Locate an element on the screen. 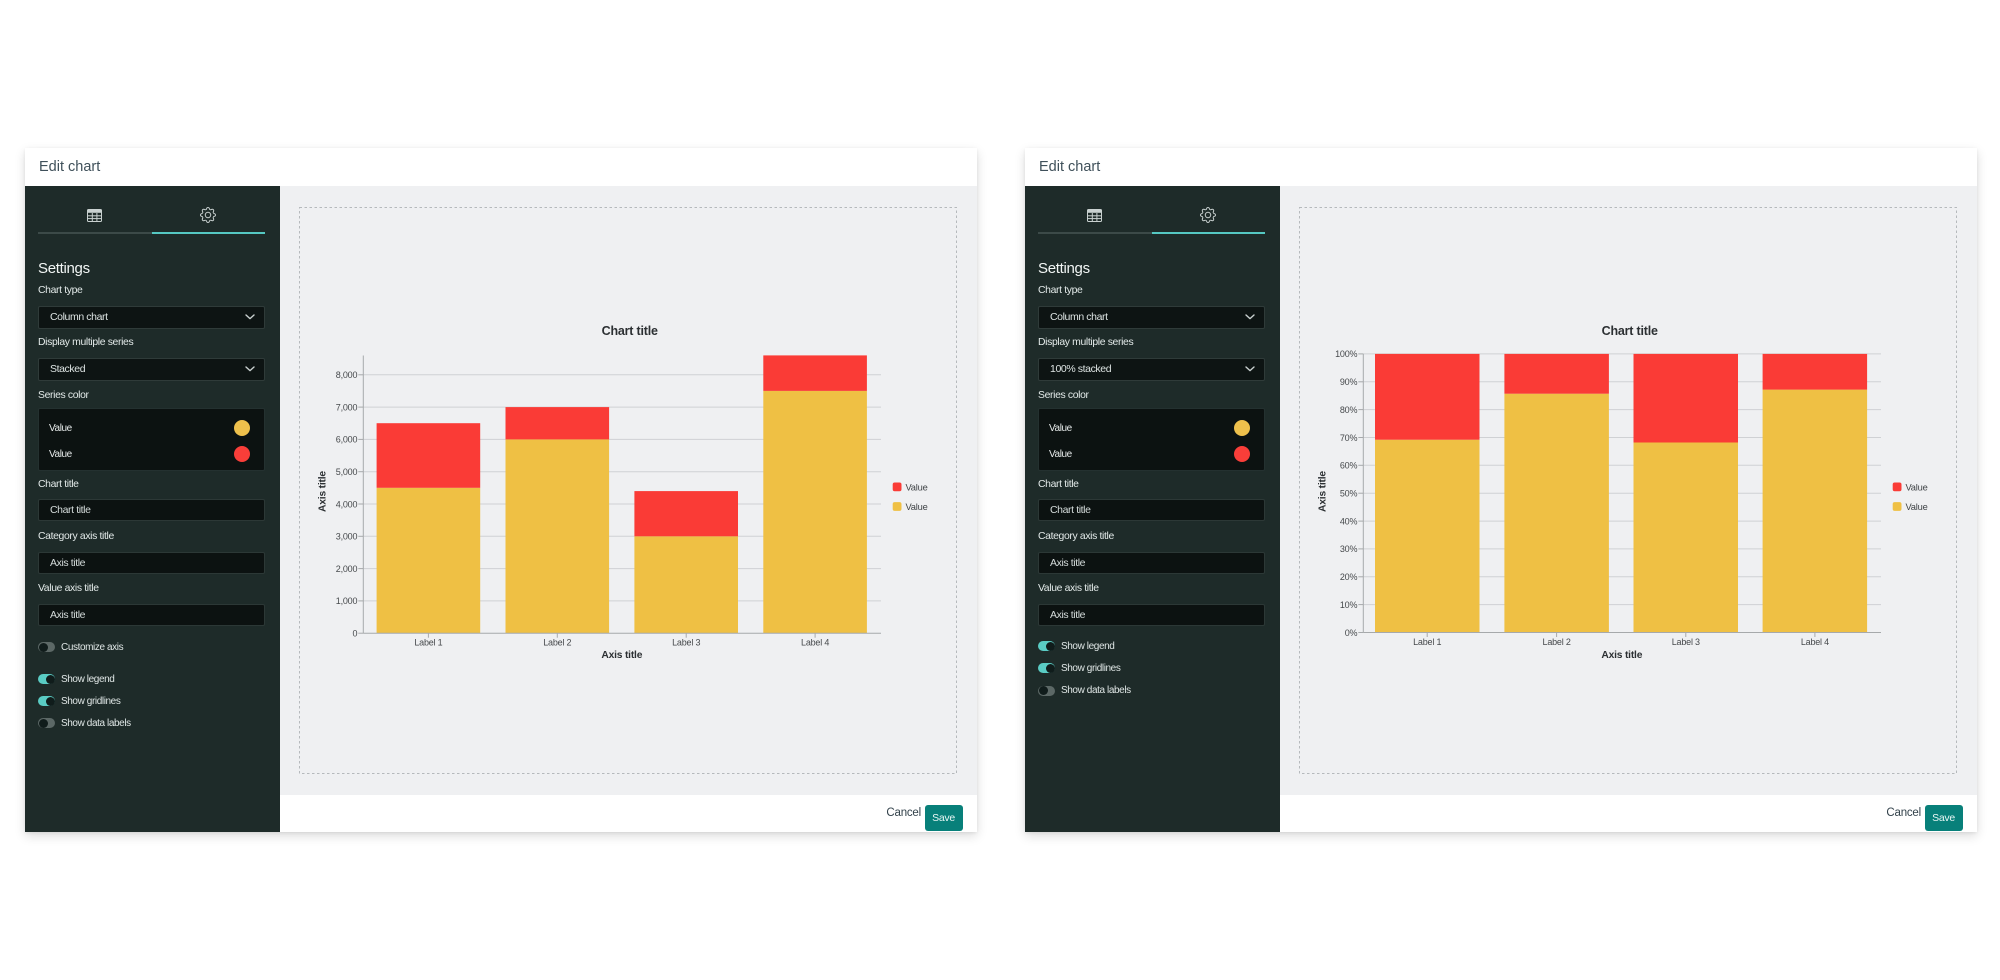 The height and width of the screenshot is (980, 2000). svg-text: 0% is located at coordinates (1351, 633).